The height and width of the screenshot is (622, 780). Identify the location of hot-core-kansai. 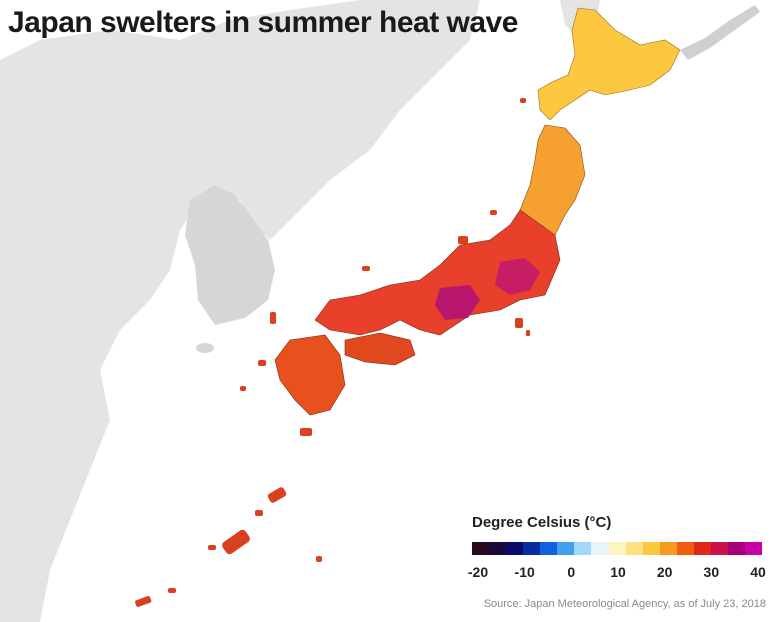
(457, 302).